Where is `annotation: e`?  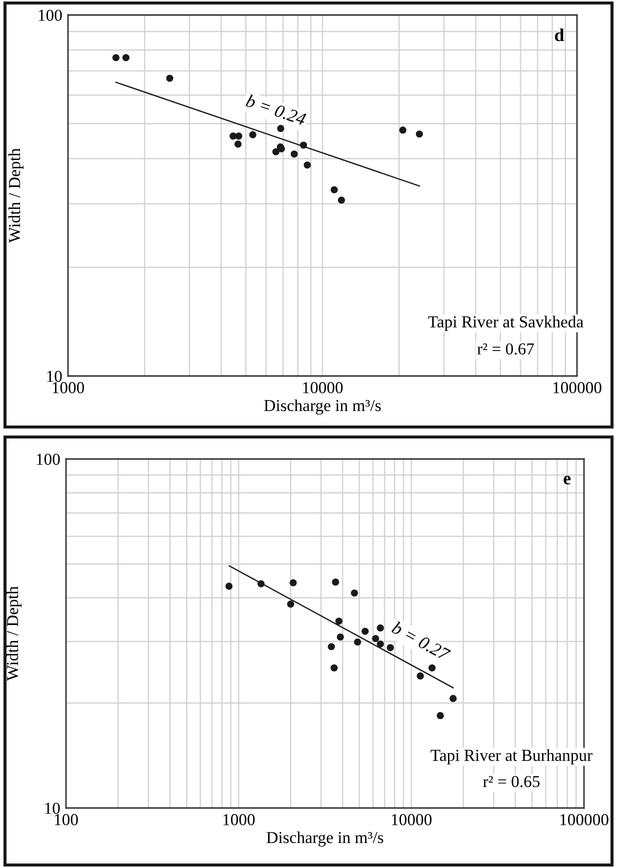
annotation: e is located at coordinates (567, 480).